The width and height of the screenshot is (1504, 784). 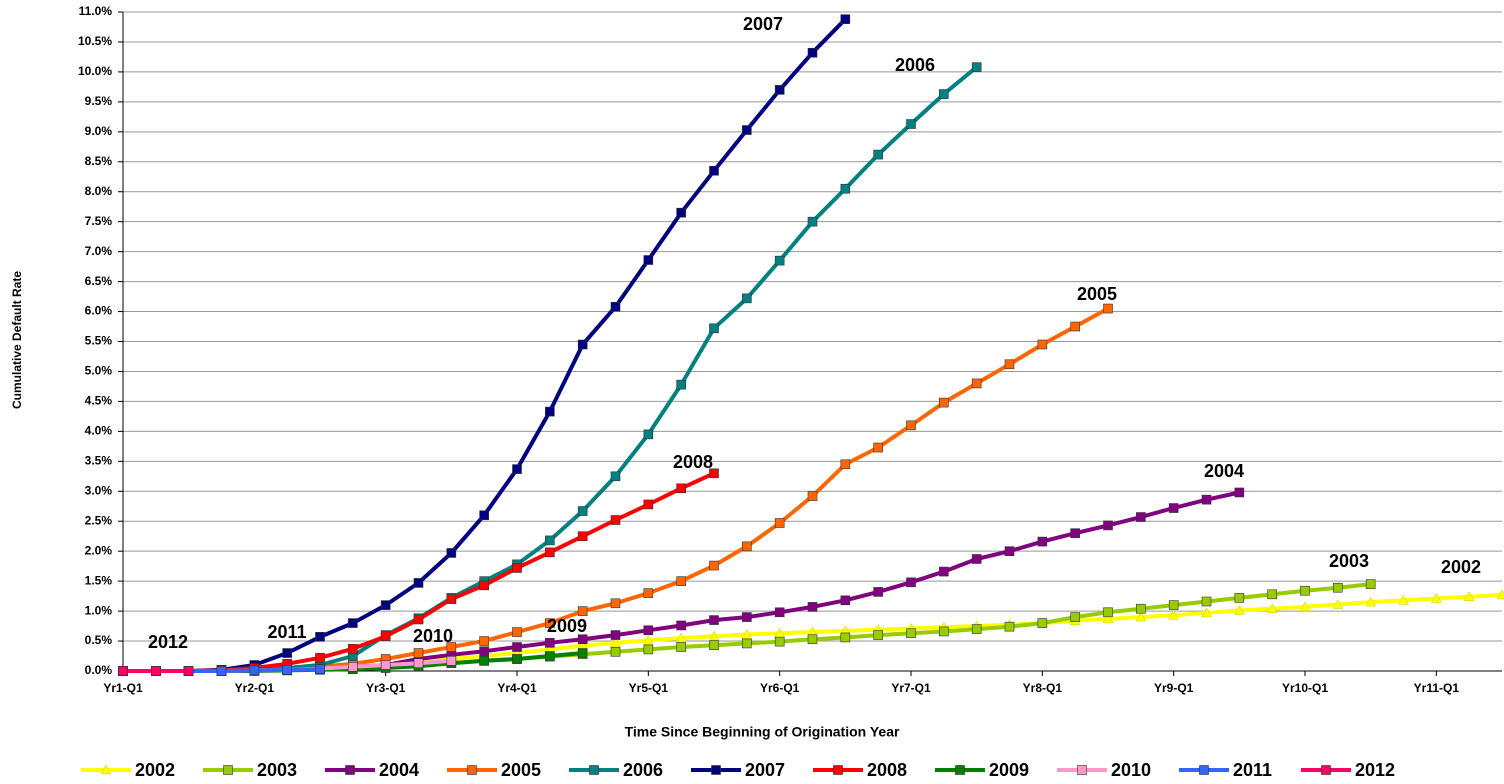 What do you see at coordinates (1305, 688) in the screenshot?
I see `x-tick-label: Yr10-Q1` at bounding box center [1305, 688].